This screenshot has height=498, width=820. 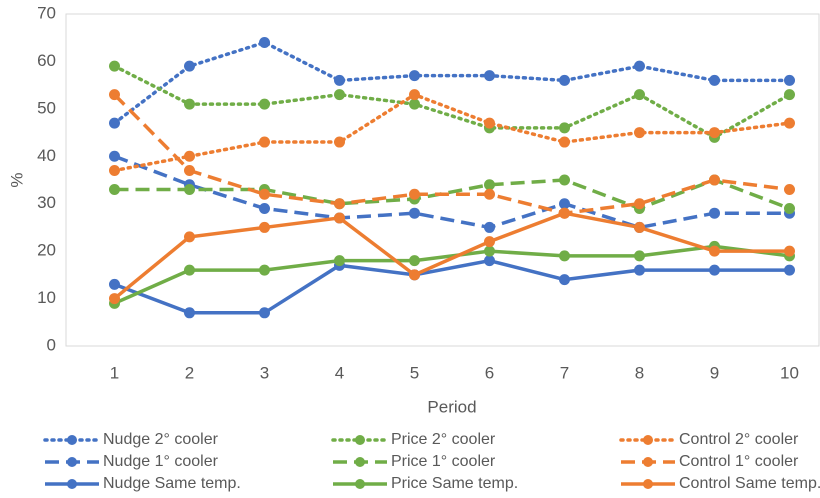 What do you see at coordinates (46, 107) in the screenshot?
I see `y-tick-label: 50` at bounding box center [46, 107].